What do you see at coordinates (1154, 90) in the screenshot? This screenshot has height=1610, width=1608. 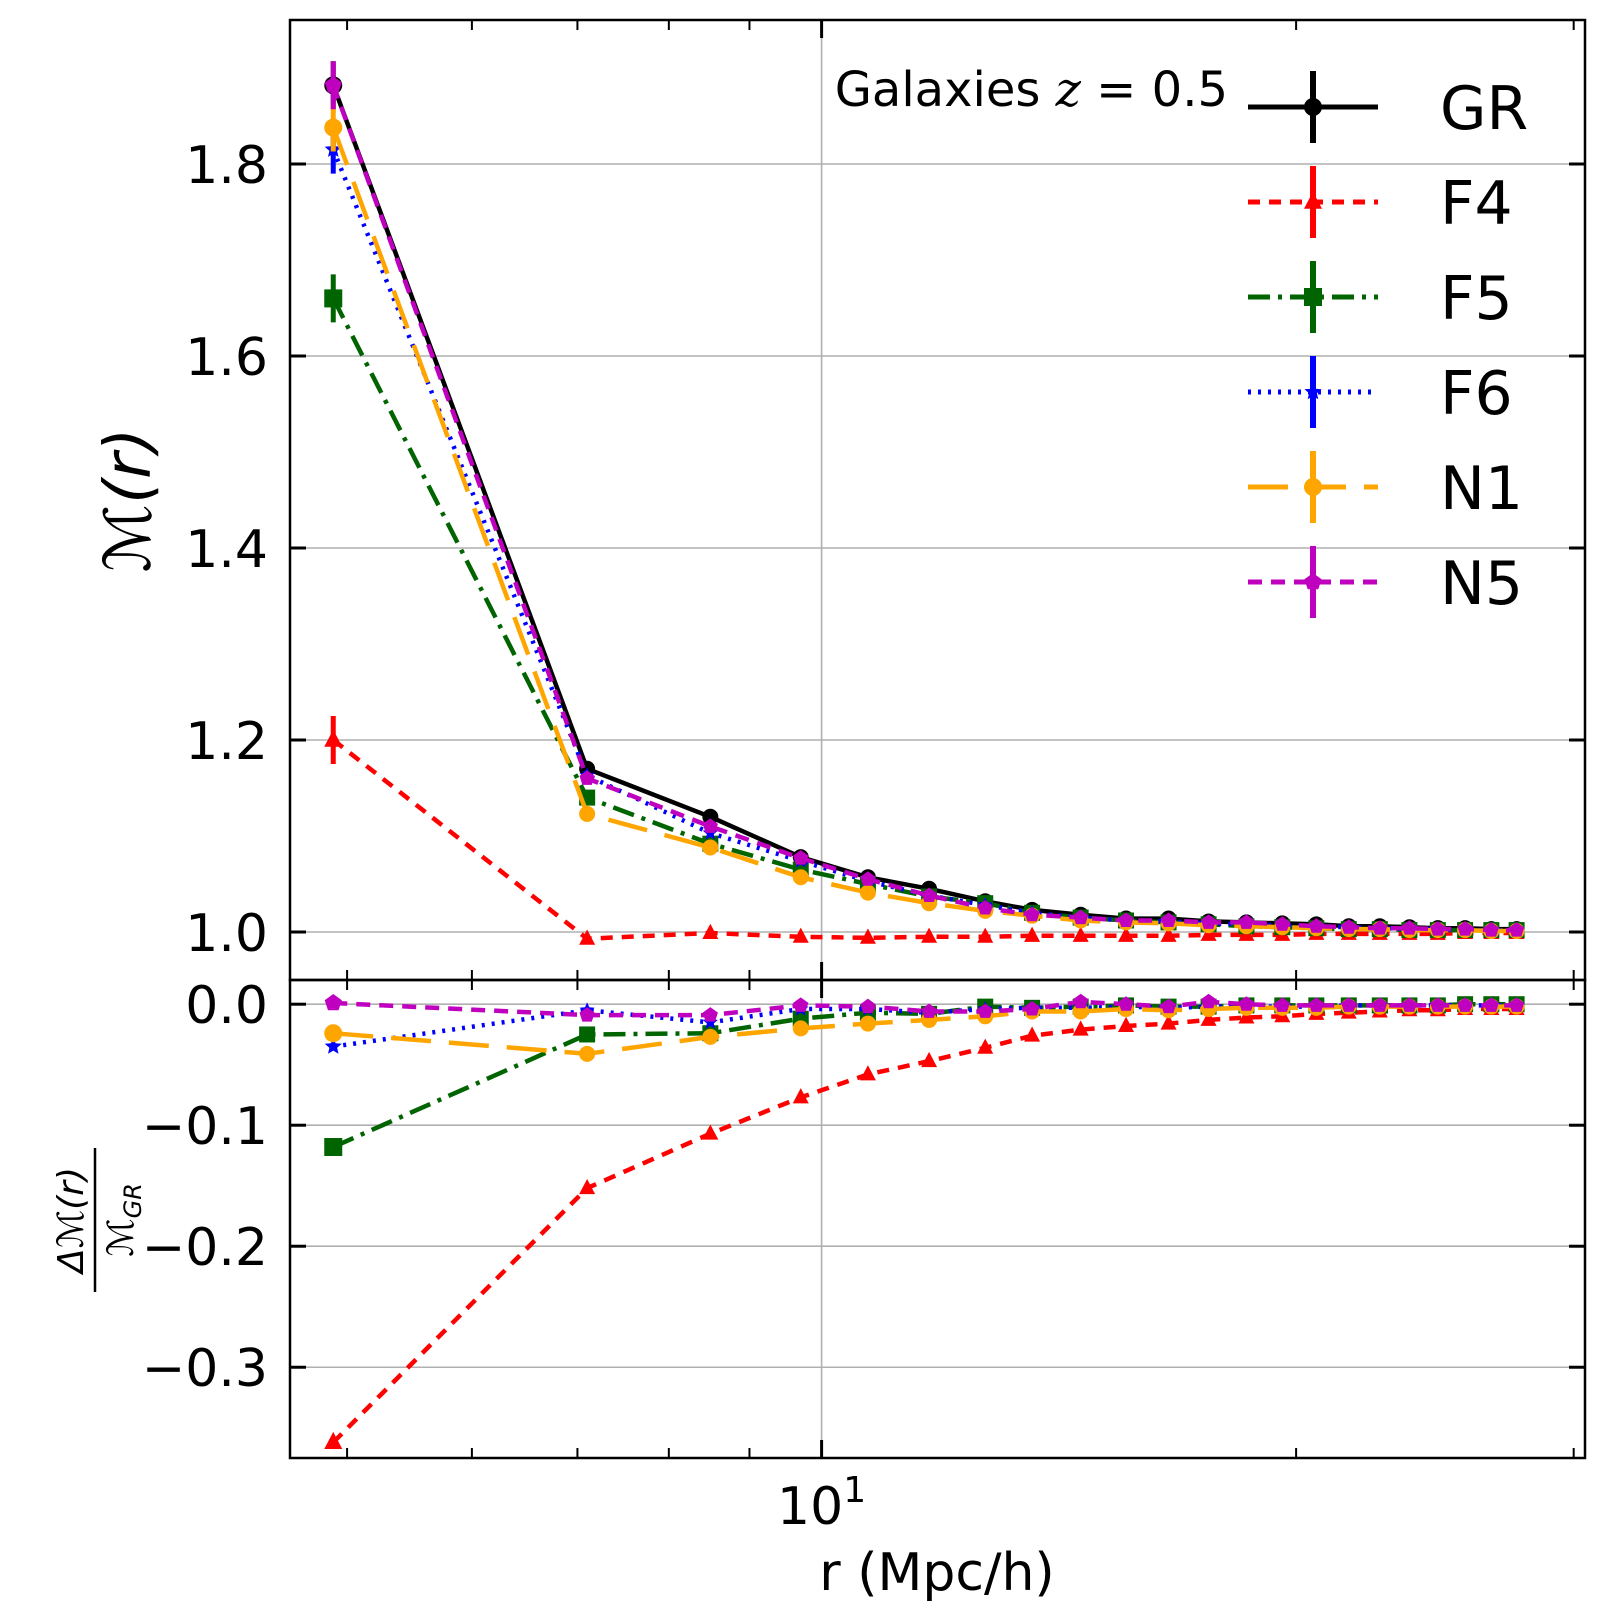 I see `annotation-value: = 0.5` at bounding box center [1154, 90].